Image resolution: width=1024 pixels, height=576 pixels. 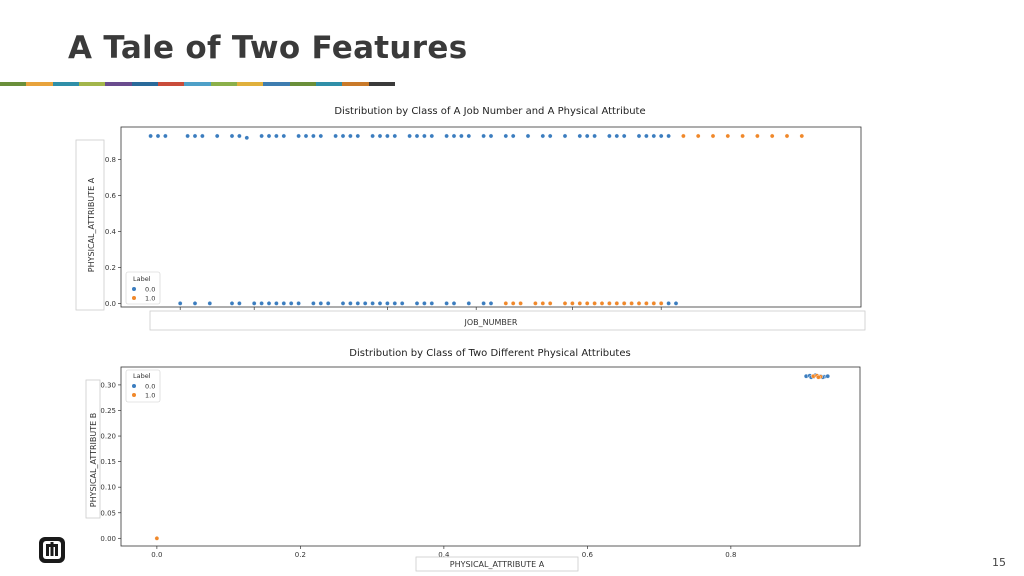 What do you see at coordinates (108, 411) in the screenshot?
I see `chart-2-ytick-label: 0.25` at bounding box center [108, 411].